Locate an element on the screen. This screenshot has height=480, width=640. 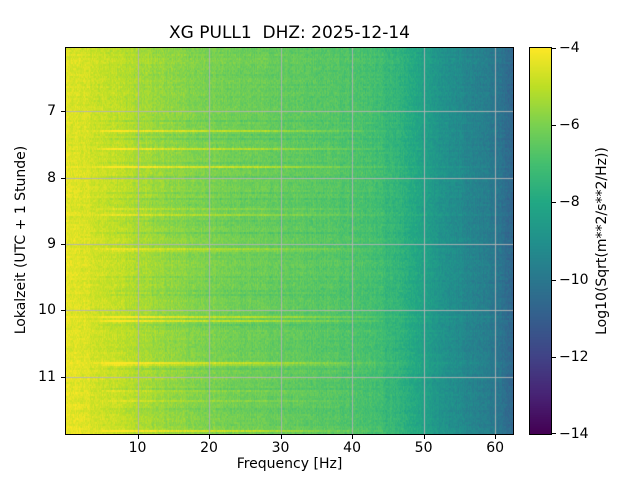
x-tick-label: 50 is located at coordinates (423, 448).